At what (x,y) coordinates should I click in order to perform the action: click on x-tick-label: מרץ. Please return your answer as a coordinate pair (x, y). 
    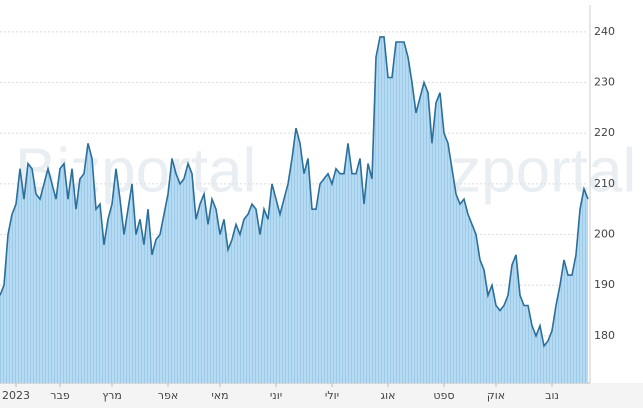
    Looking at the image, I should click on (112, 395).